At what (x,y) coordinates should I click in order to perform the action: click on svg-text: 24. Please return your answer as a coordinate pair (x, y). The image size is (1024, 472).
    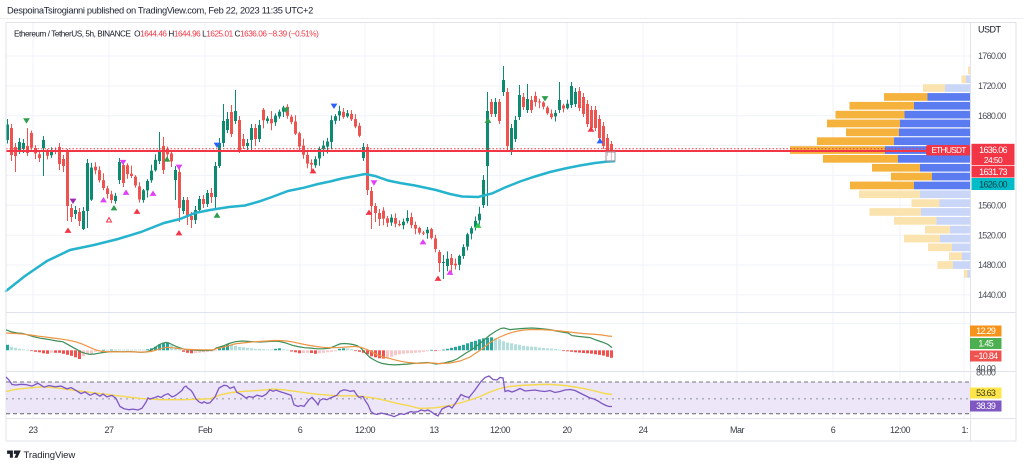
    Looking at the image, I should click on (643, 430).